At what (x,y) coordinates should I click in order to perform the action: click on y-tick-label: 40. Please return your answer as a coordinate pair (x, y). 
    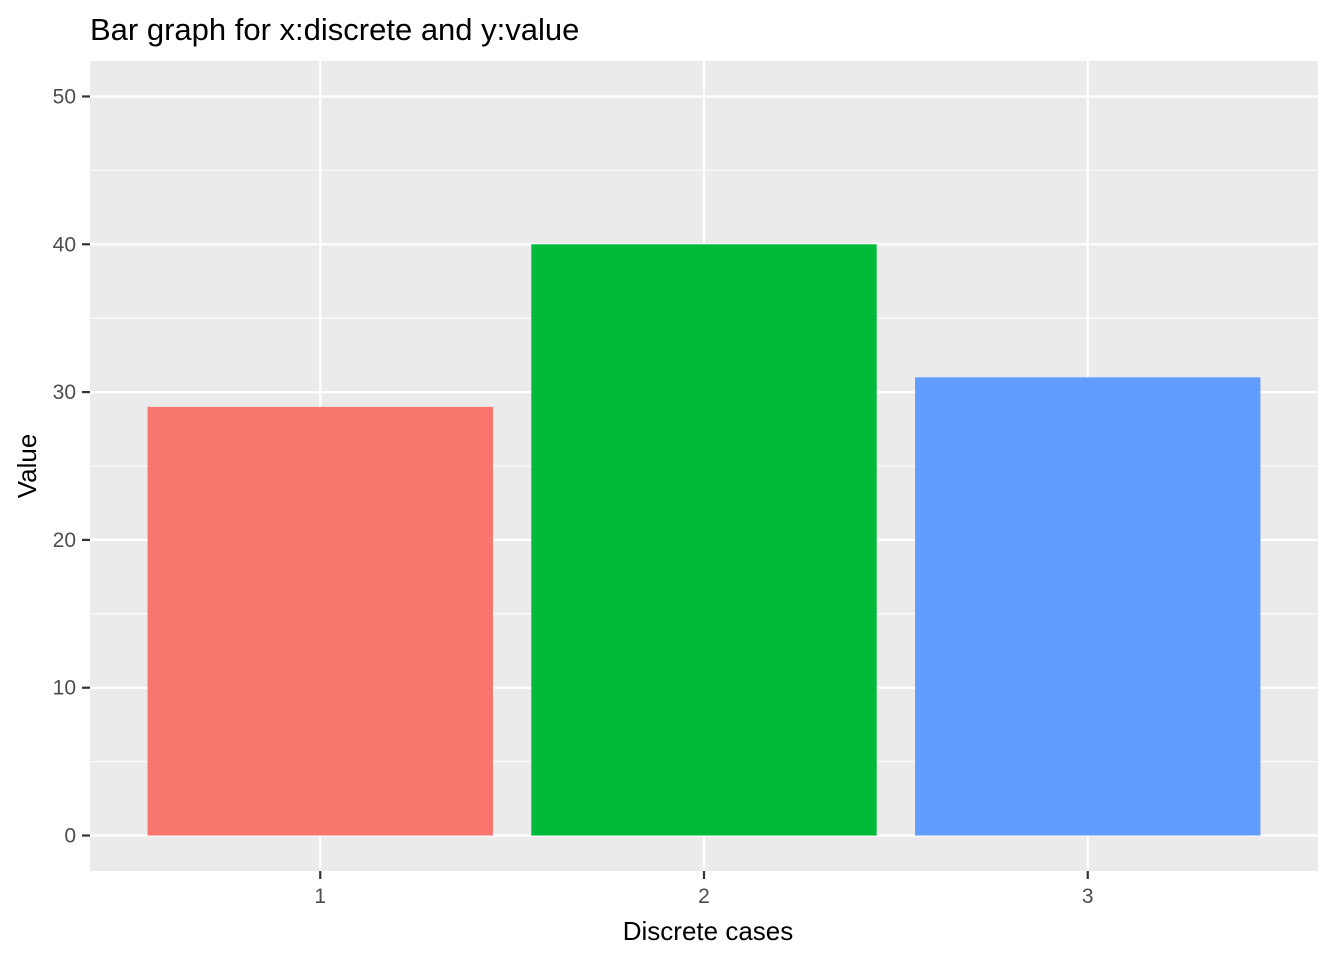
    Looking at the image, I should click on (64, 244).